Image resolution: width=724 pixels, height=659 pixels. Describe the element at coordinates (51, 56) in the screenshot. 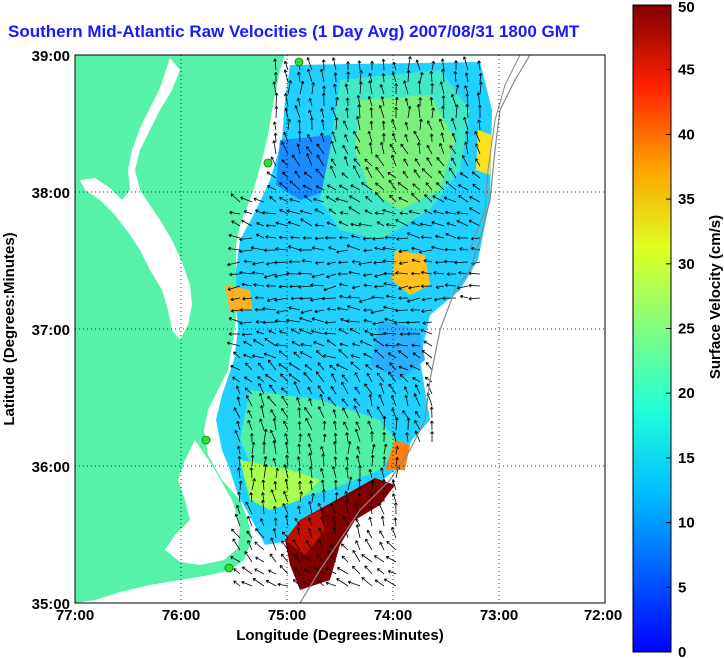

I see `y-tick-label: 39:00` at that location.